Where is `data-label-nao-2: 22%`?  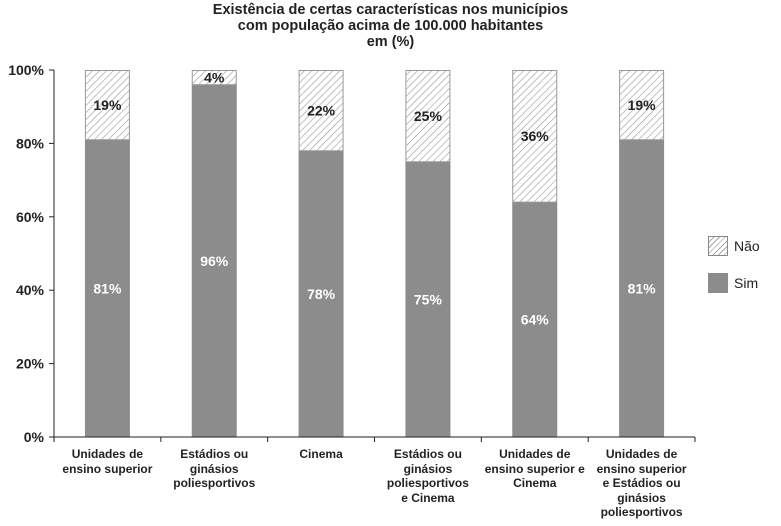 data-label-nao-2: 22% is located at coordinates (321, 110).